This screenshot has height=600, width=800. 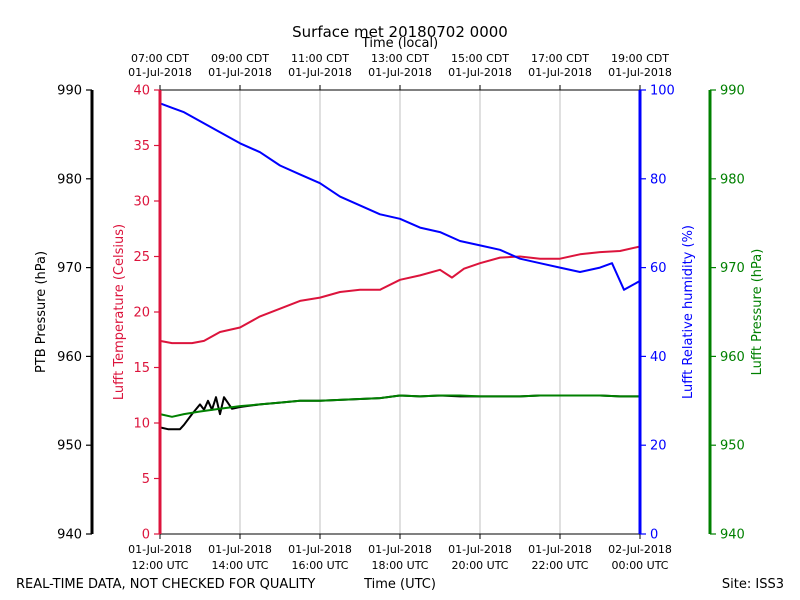 I want to click on chart-title: Surface met 20180702 0000, so click(x=400, y=32).